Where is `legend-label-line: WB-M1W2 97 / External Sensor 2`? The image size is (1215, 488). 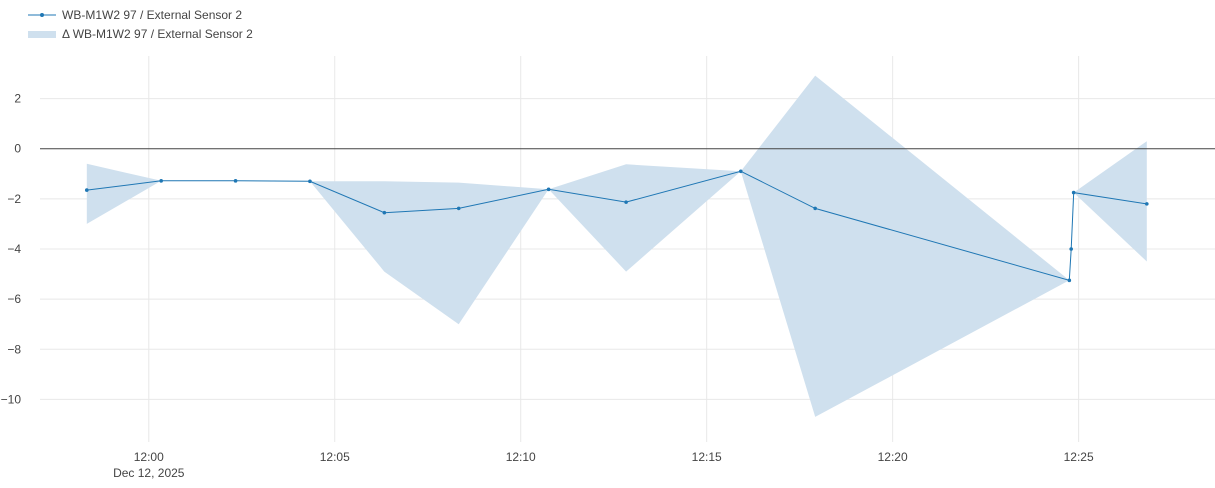
legend-label-line: WB-M1W2 97 / External Sensor 2 is located at coordinates (152, 15).